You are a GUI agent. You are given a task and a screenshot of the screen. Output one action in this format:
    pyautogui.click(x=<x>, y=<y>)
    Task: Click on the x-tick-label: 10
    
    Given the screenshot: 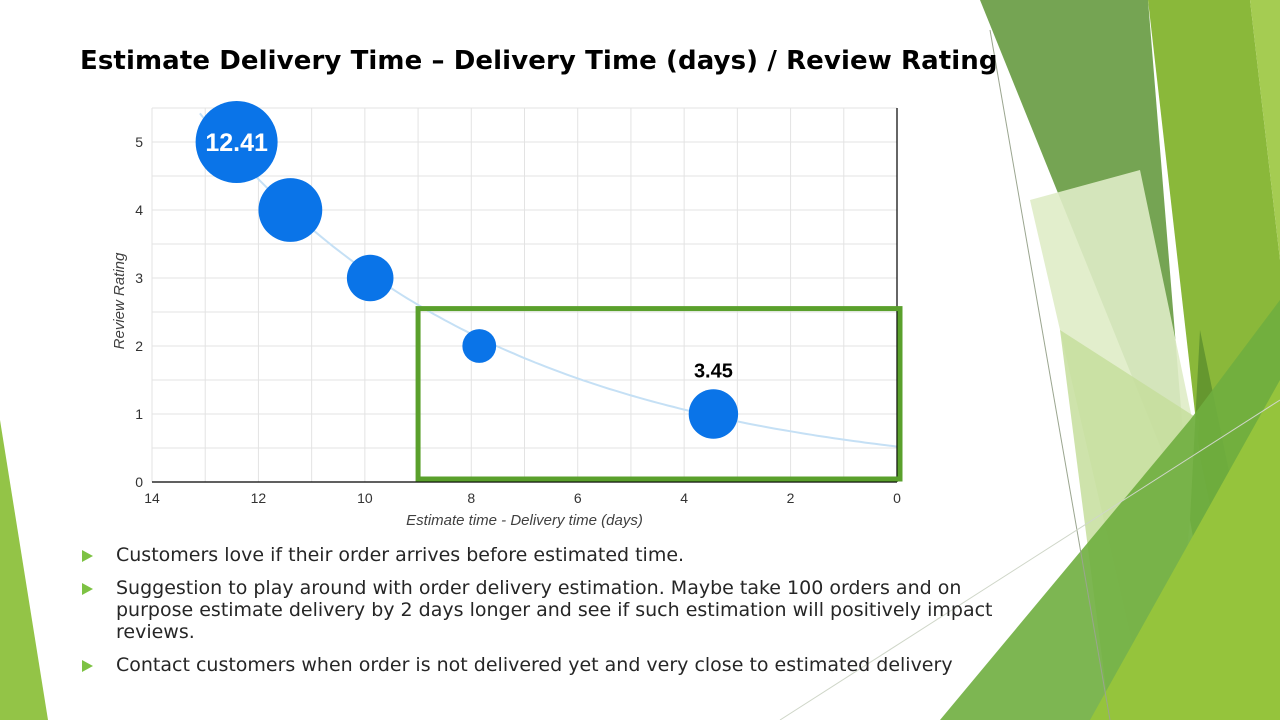 What is the action you would take?
    pyautogui.click(x=365, y=498)
    